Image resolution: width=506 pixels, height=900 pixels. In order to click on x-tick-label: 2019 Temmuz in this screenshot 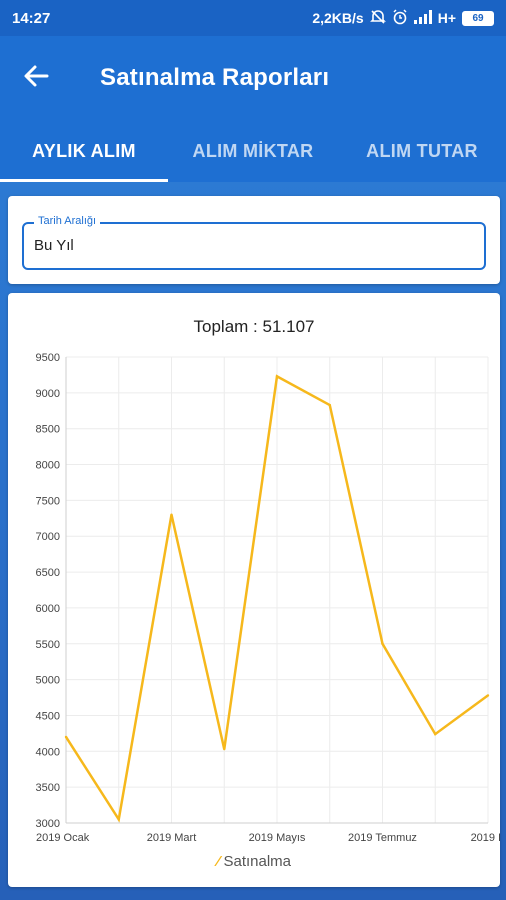, I will do `click(382, 838)`.